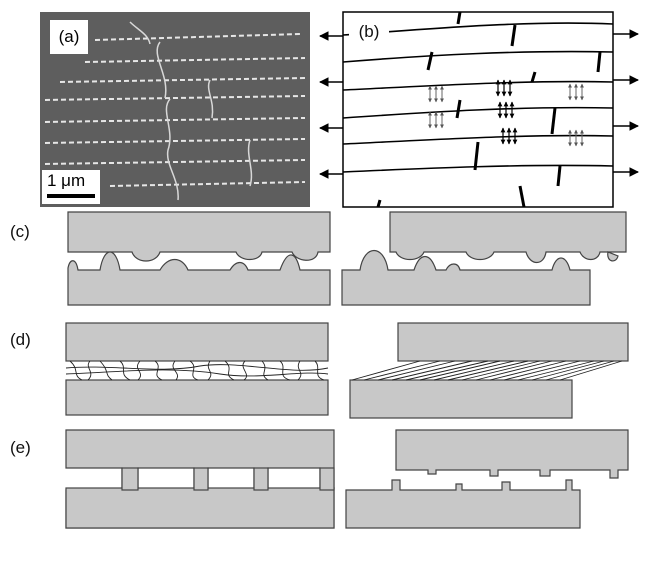 Image resolution: width=663 pixels, height=561 pixels. I want to click on panel-a-label: (a), so click(69, 37).